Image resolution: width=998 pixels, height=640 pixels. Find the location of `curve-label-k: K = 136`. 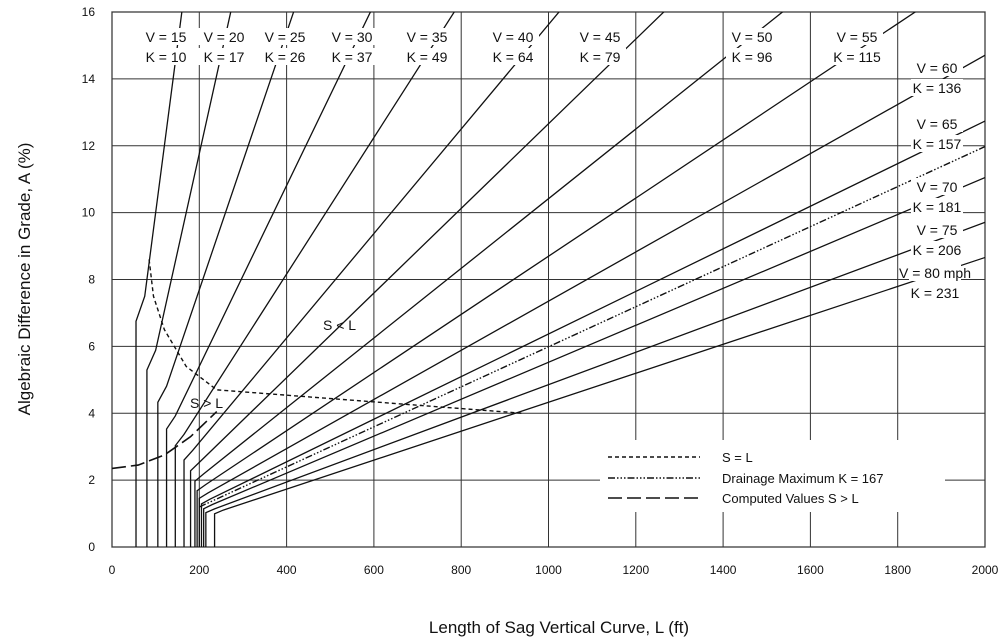

curve-label-k: K = 136 is located at coordinates (937, 88).